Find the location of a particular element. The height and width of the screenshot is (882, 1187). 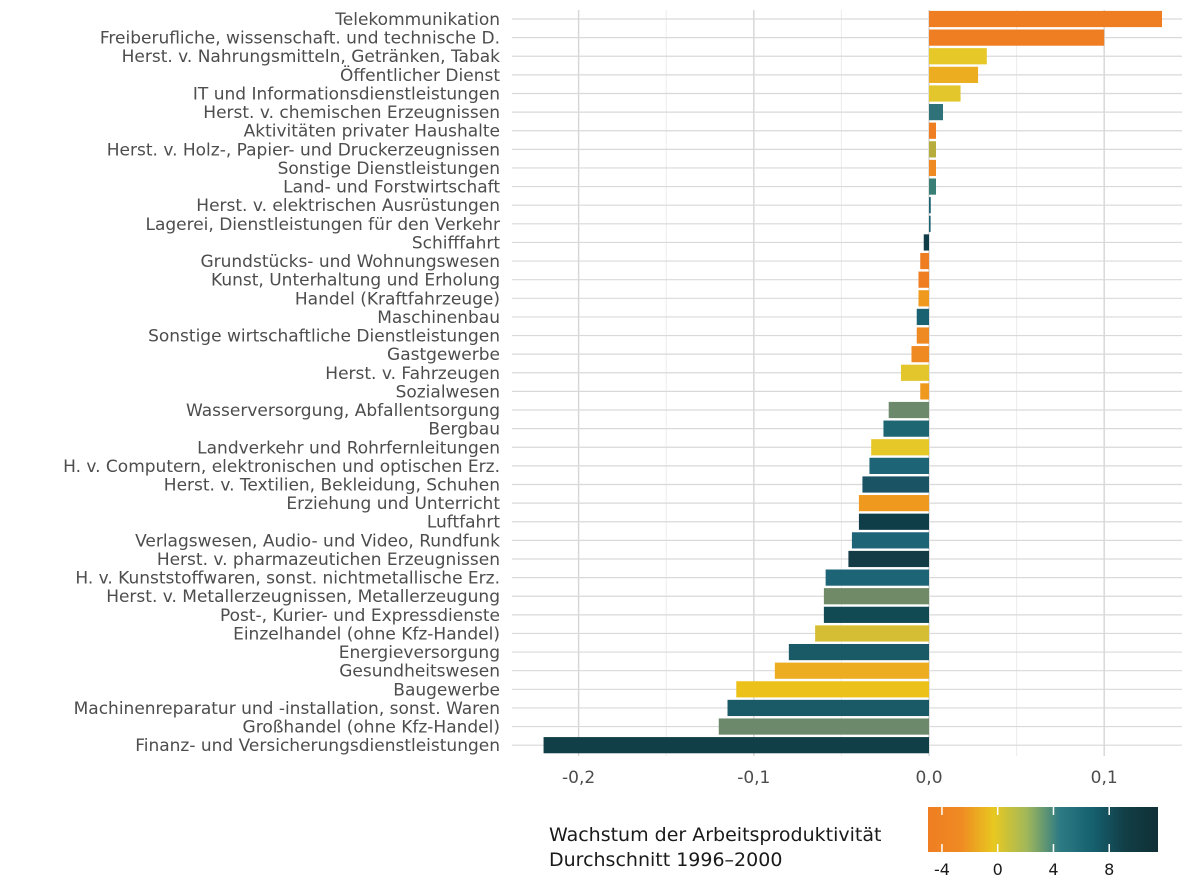

category-label: Kunst, Unterhaltung und Erholung is located at coordinates (355, 281).